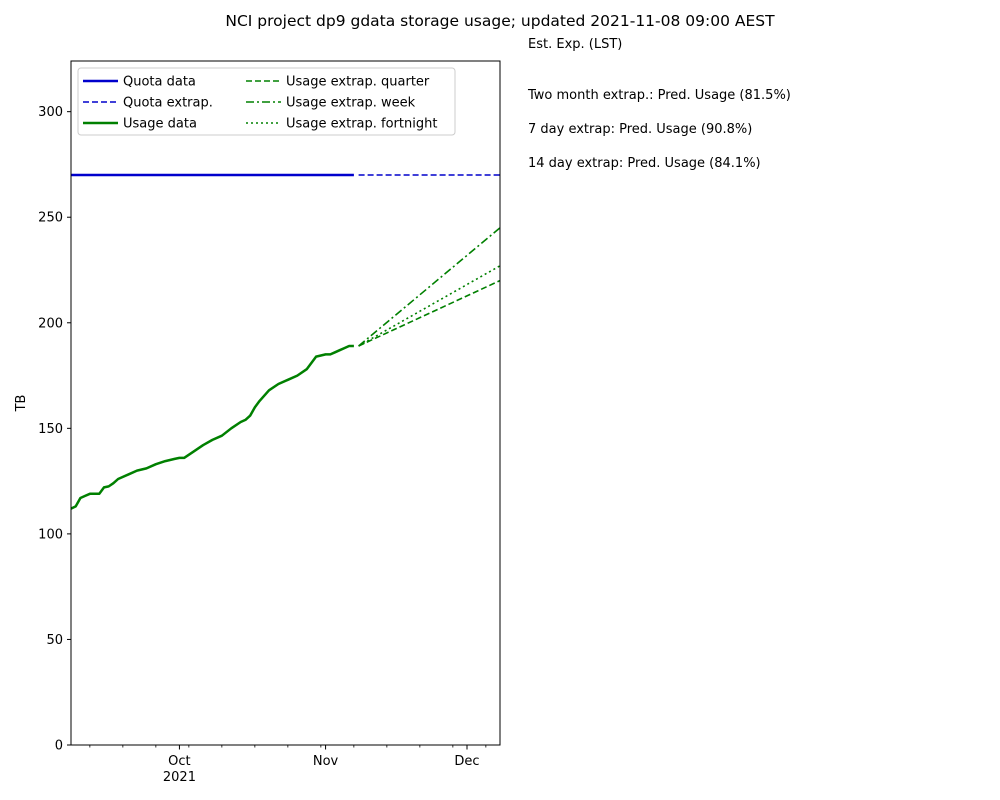 The width and height of the screenshot is (1000, 800). I want to click on legend-label: Quota data, so click(159, 82).